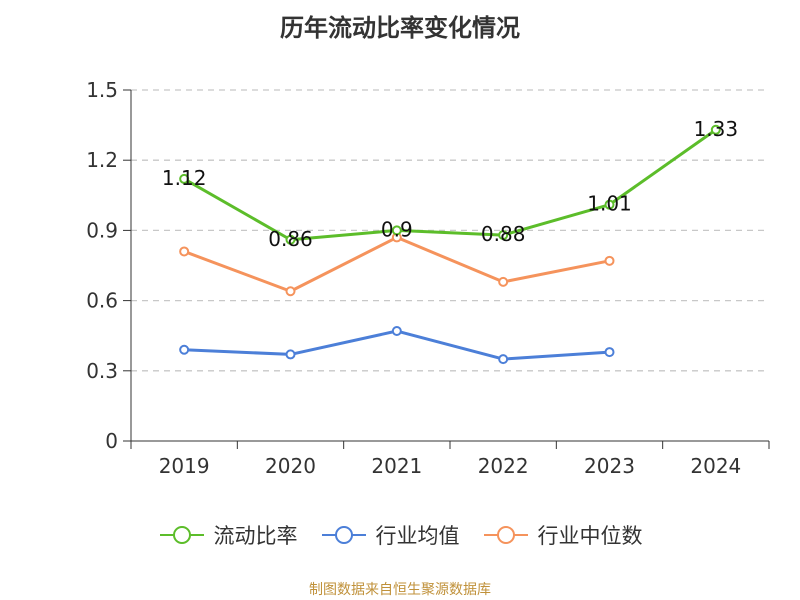 This screenshot has width=800, height=600. I want to click on x-tick-label: 2024, so click(715, 466).